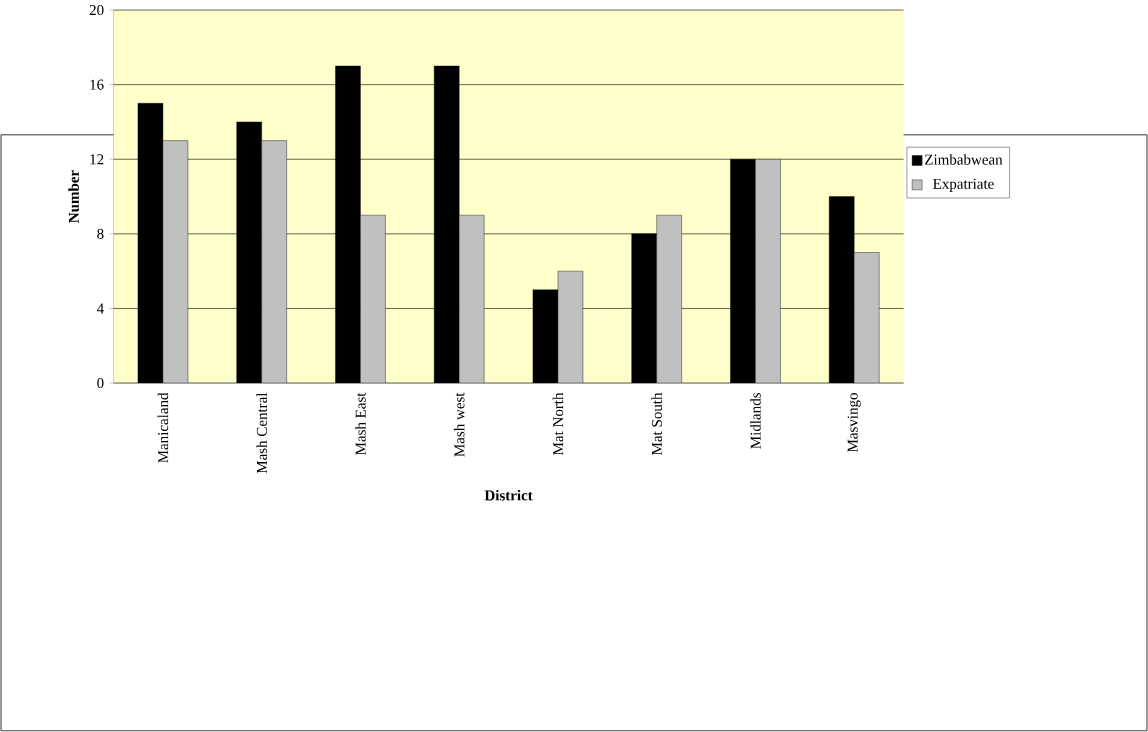 Image resolution: width=1148 pixels, height=732 pixels. Describe the element at coordinates (558, 424) in the screenshot. I see `x-tick-label: Mat North` at that location.